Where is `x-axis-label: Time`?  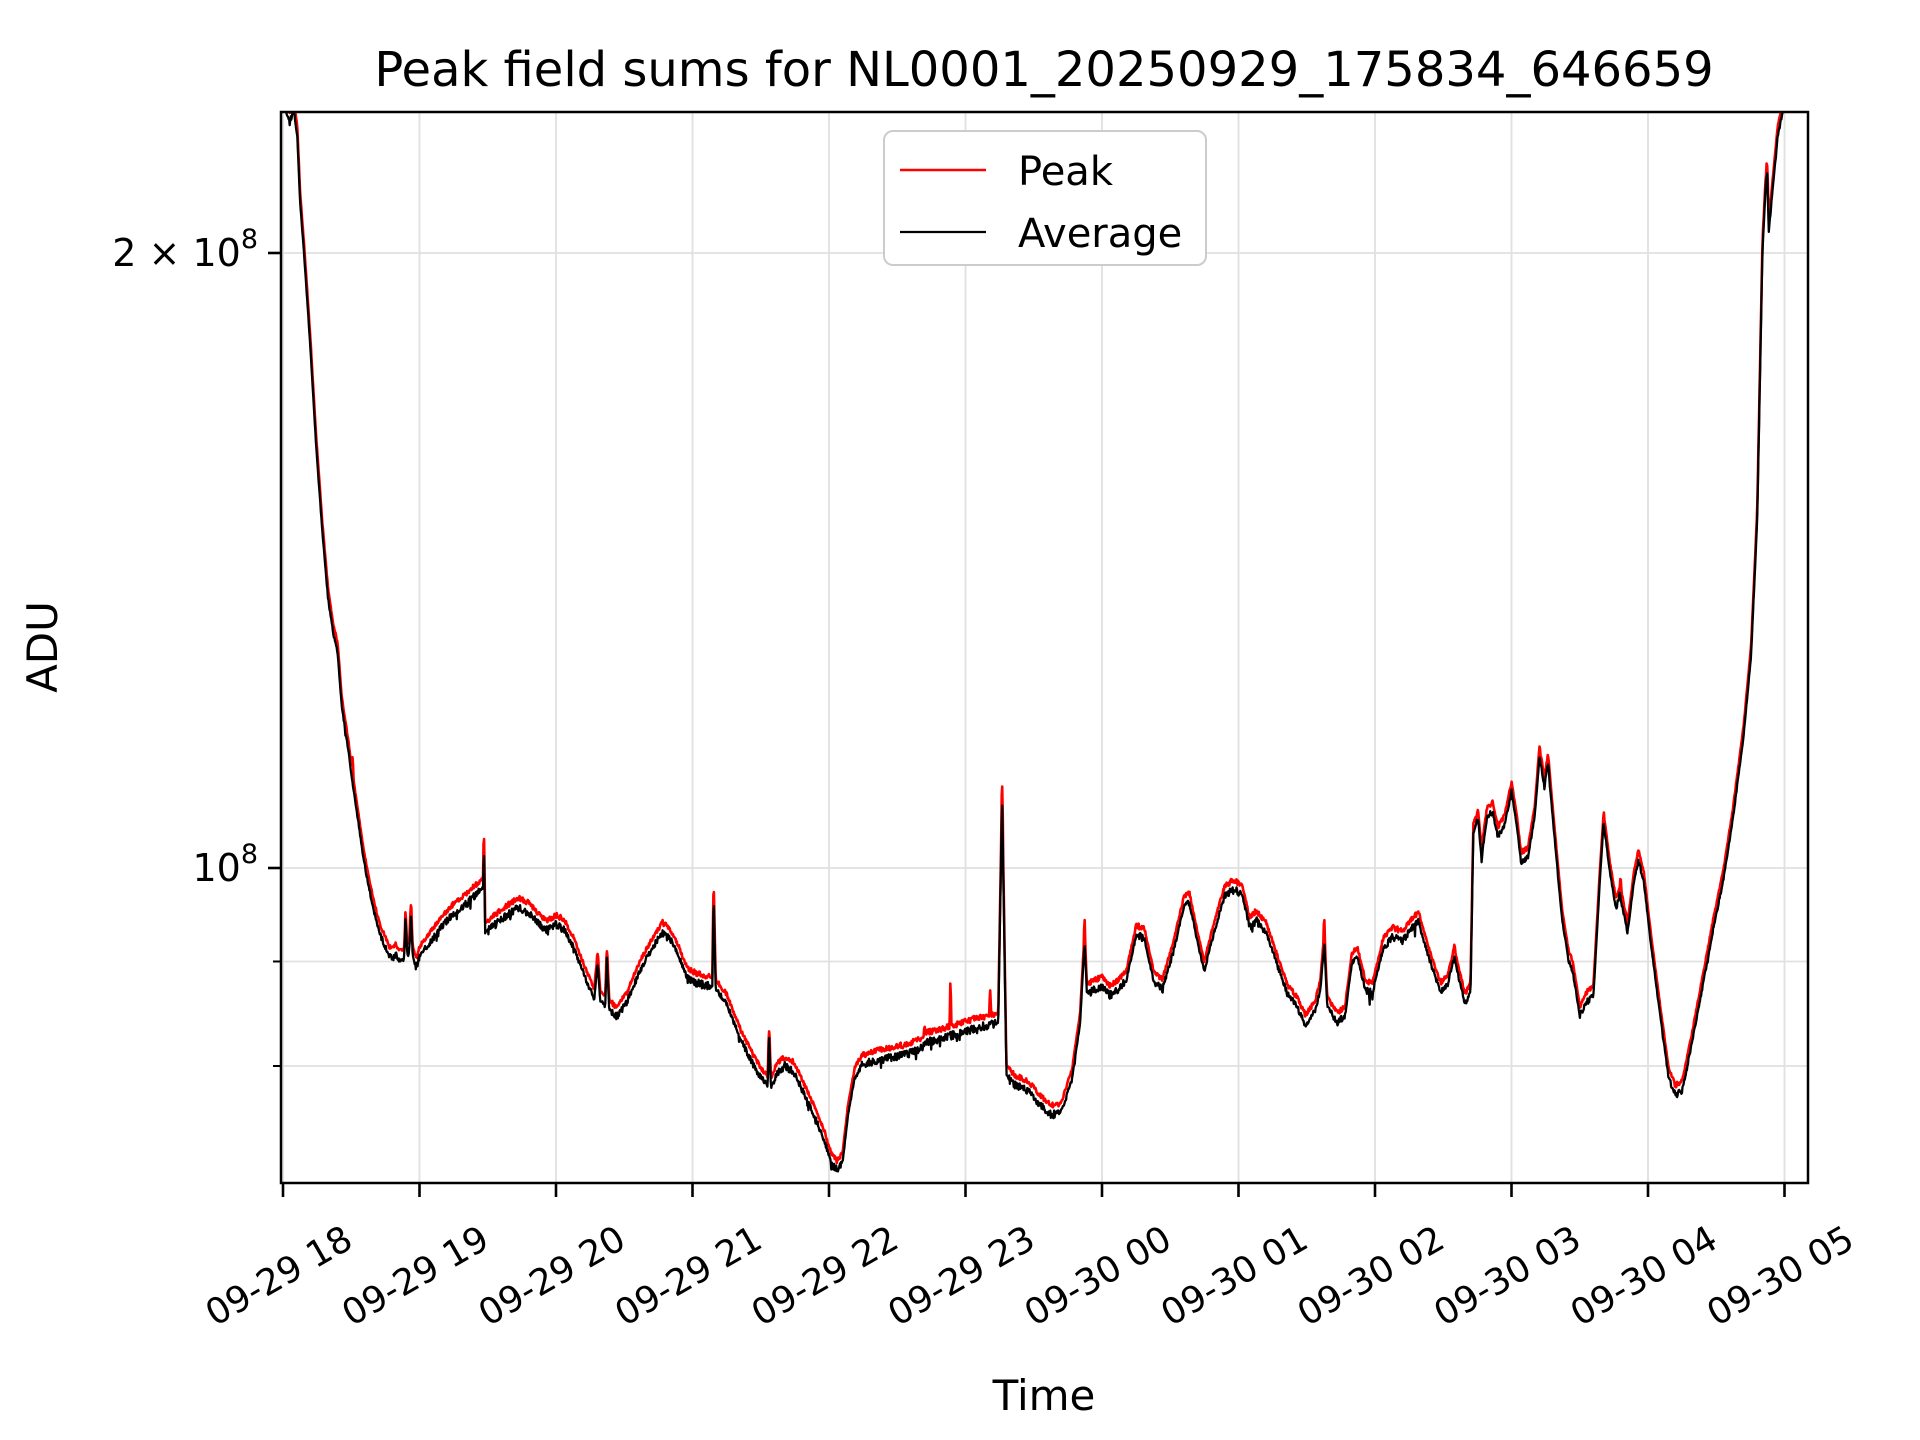 x-axis-label: Time is located at coordinates (1044, 1395).